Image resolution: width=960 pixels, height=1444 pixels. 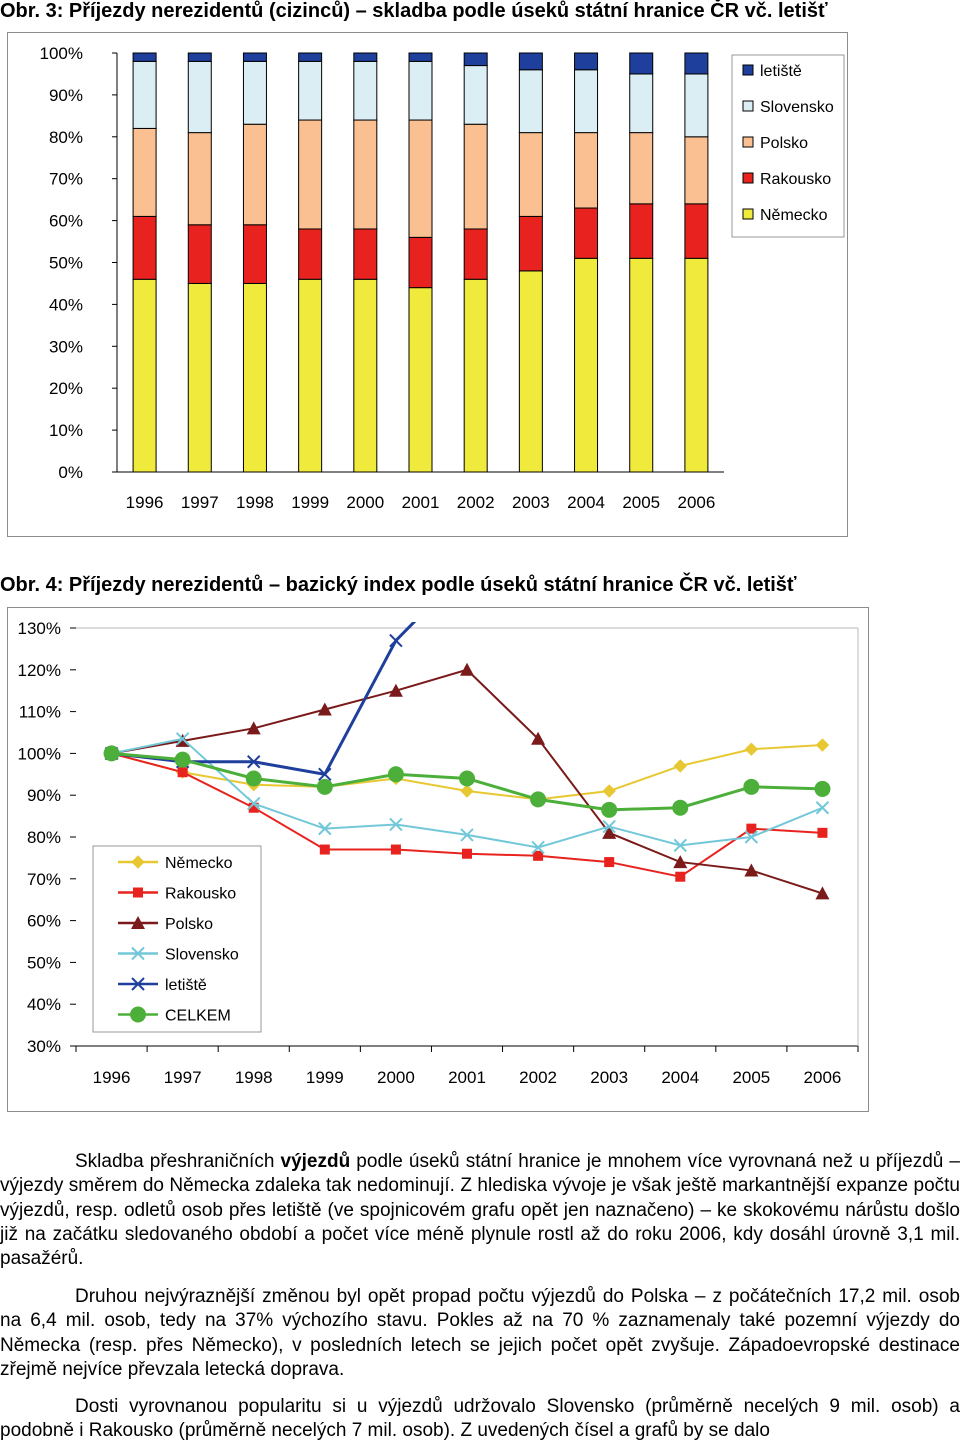 I want to click on x-tick-label: 1999, so click(x=325, y=1077).